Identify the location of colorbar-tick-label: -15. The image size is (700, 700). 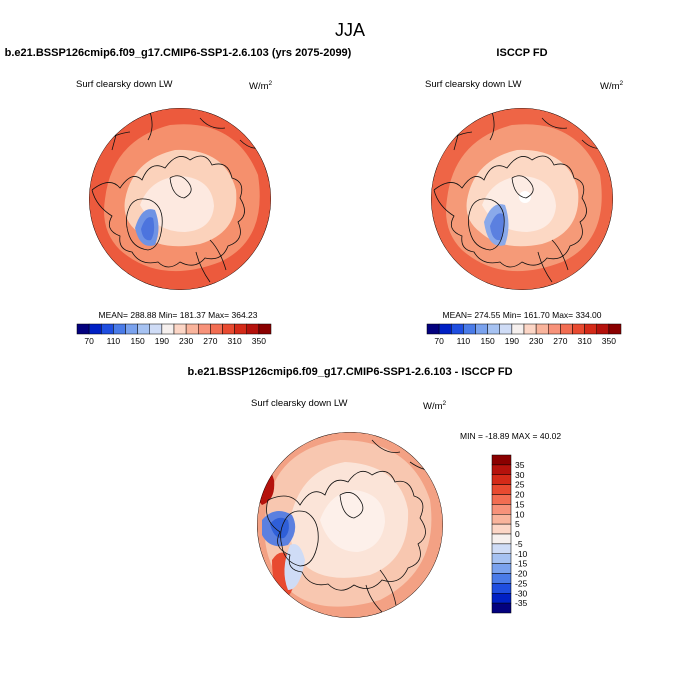
(521, 564).